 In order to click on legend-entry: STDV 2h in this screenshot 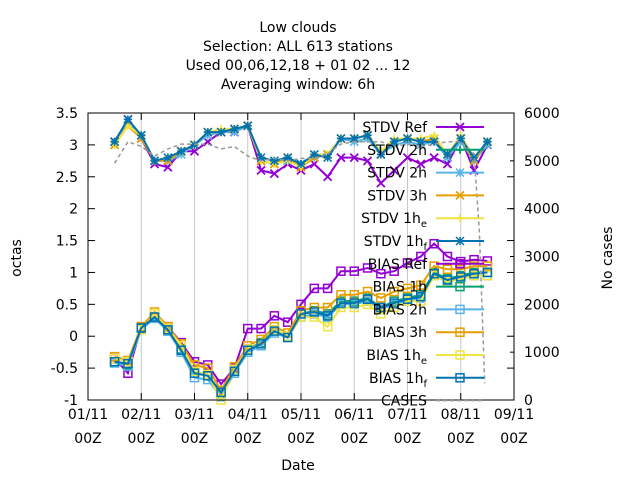, I will do `click(425, 174)`.